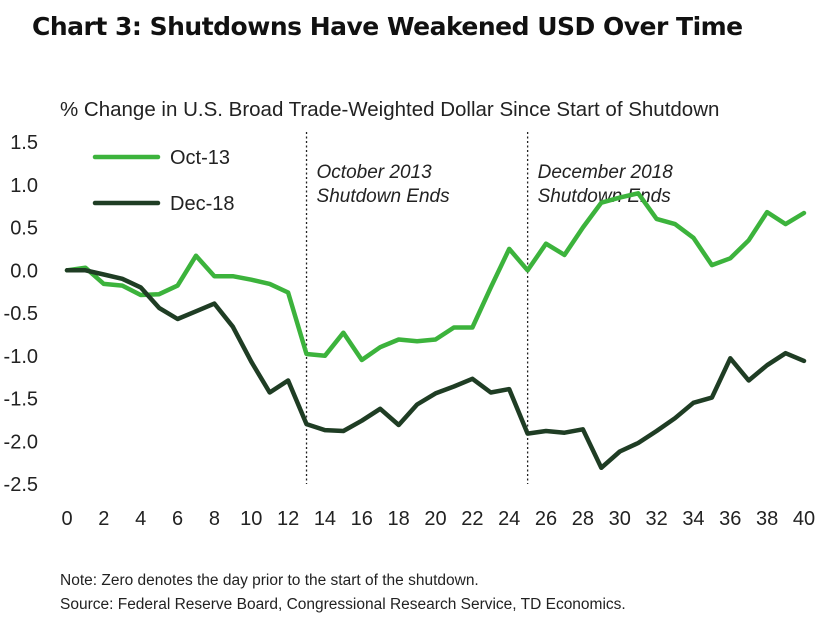  I want to click on x-tick-label: 28, so click(583, 519).